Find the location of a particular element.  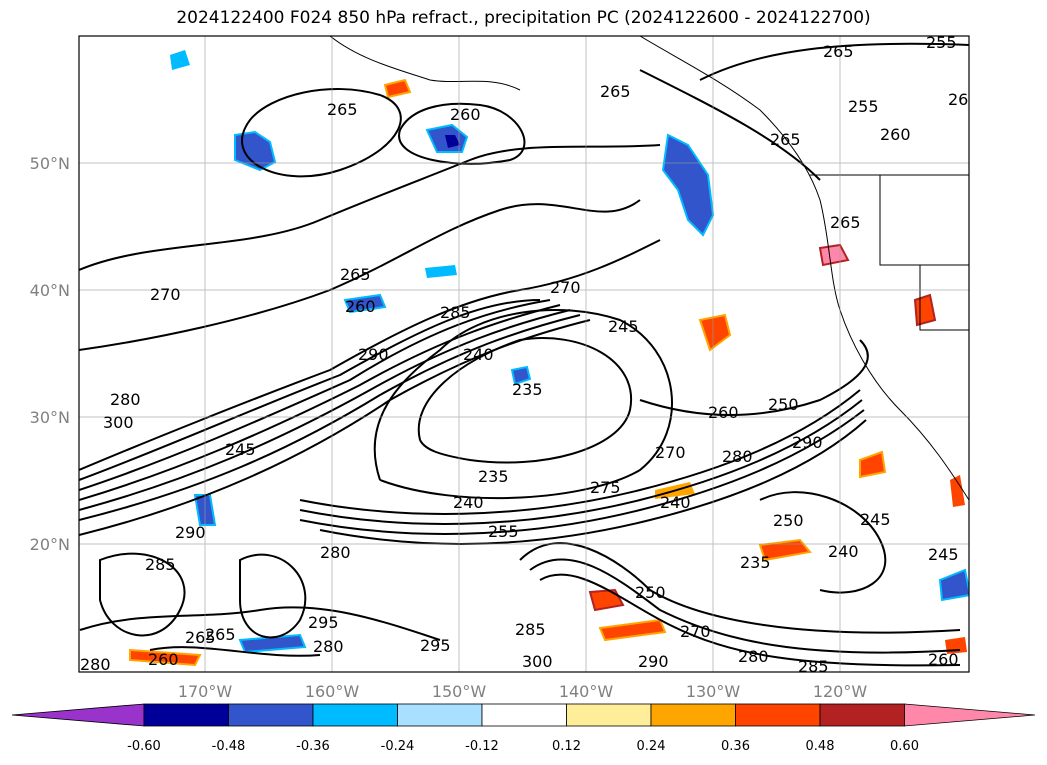

colorbar is located at coordinates (523, 715).